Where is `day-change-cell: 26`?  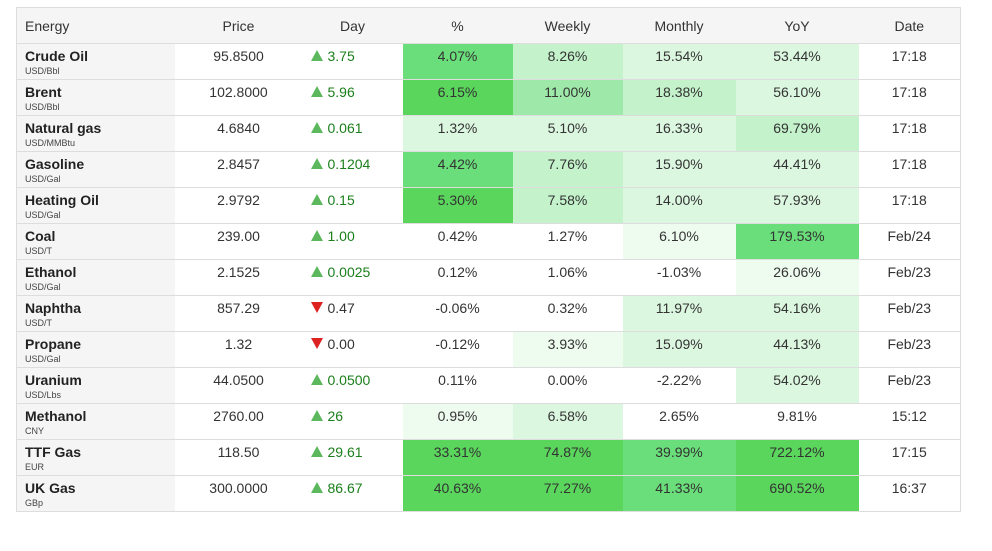 day-change-cell: 26 is located at coordinates (352, 421).